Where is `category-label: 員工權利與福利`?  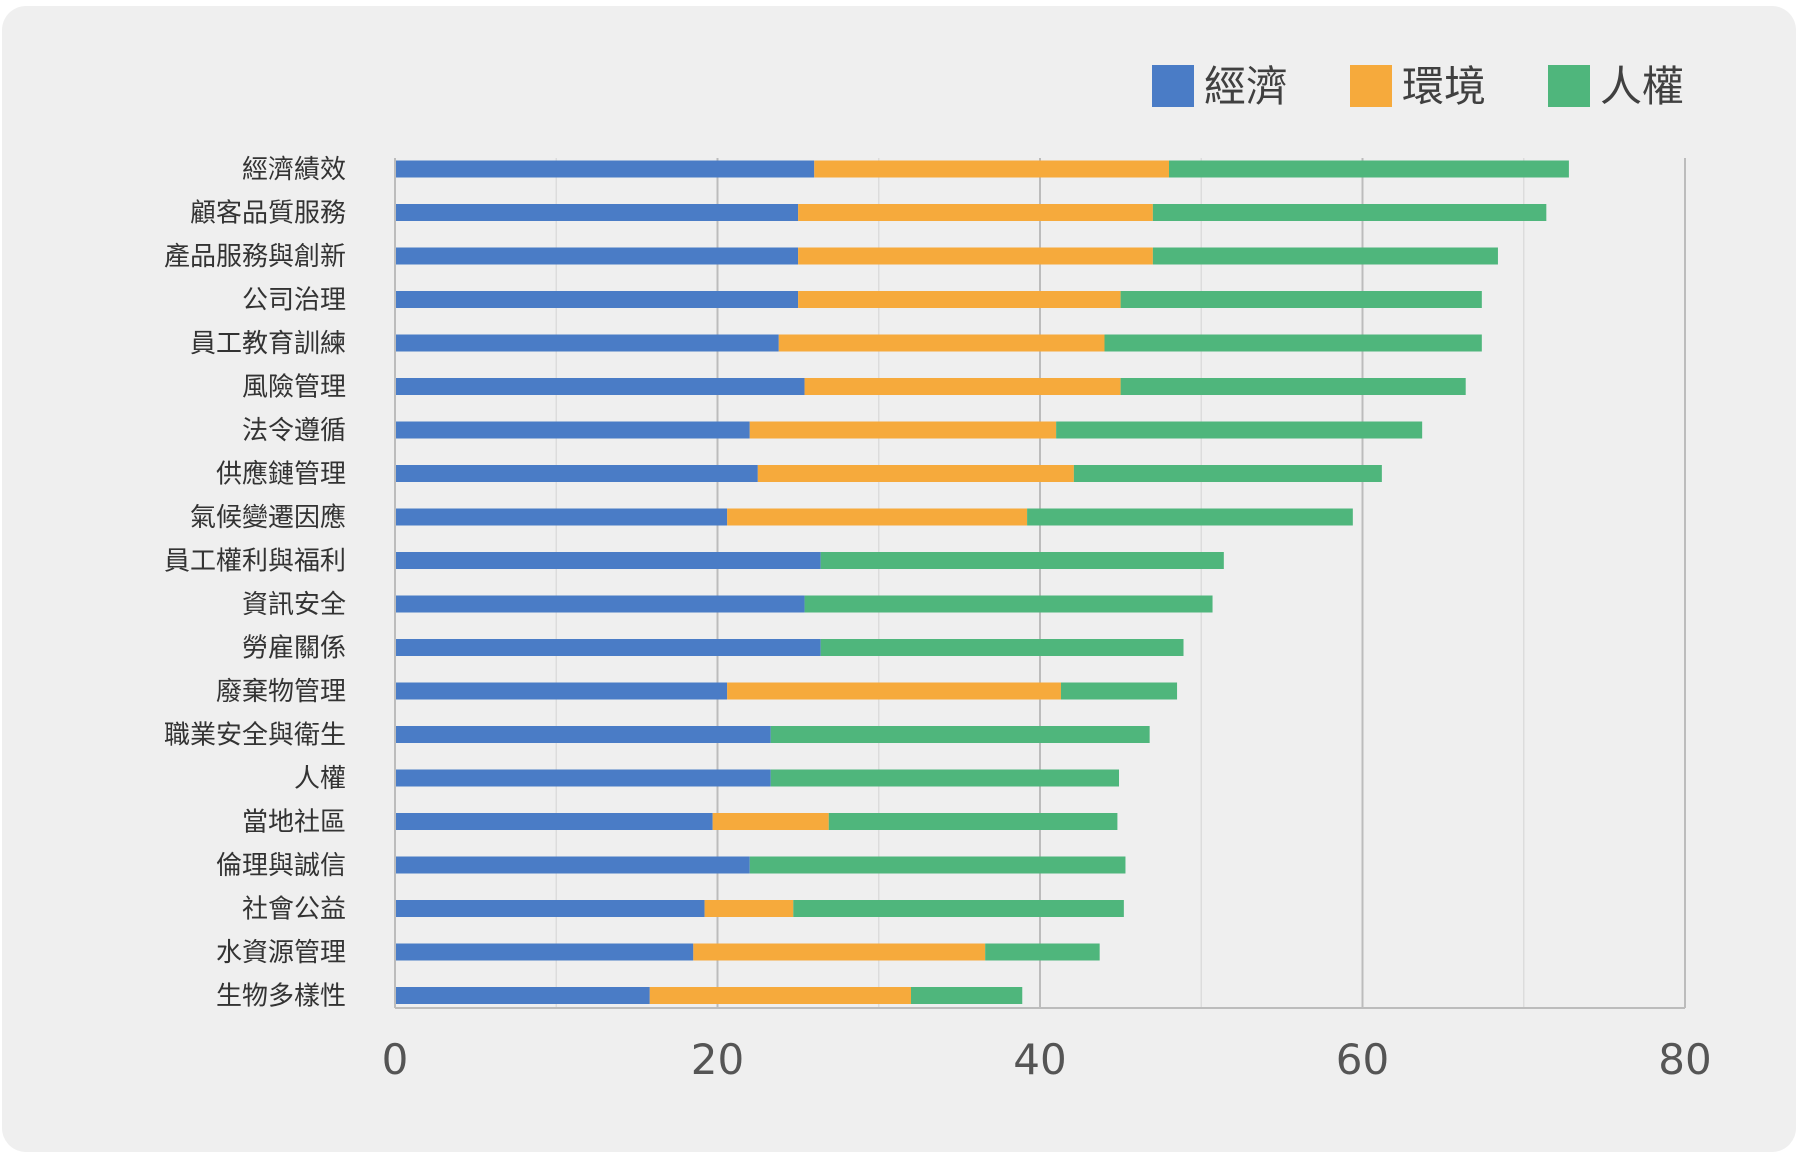 category-label: 員工權利與福利 is located at coordinates (255, 562).